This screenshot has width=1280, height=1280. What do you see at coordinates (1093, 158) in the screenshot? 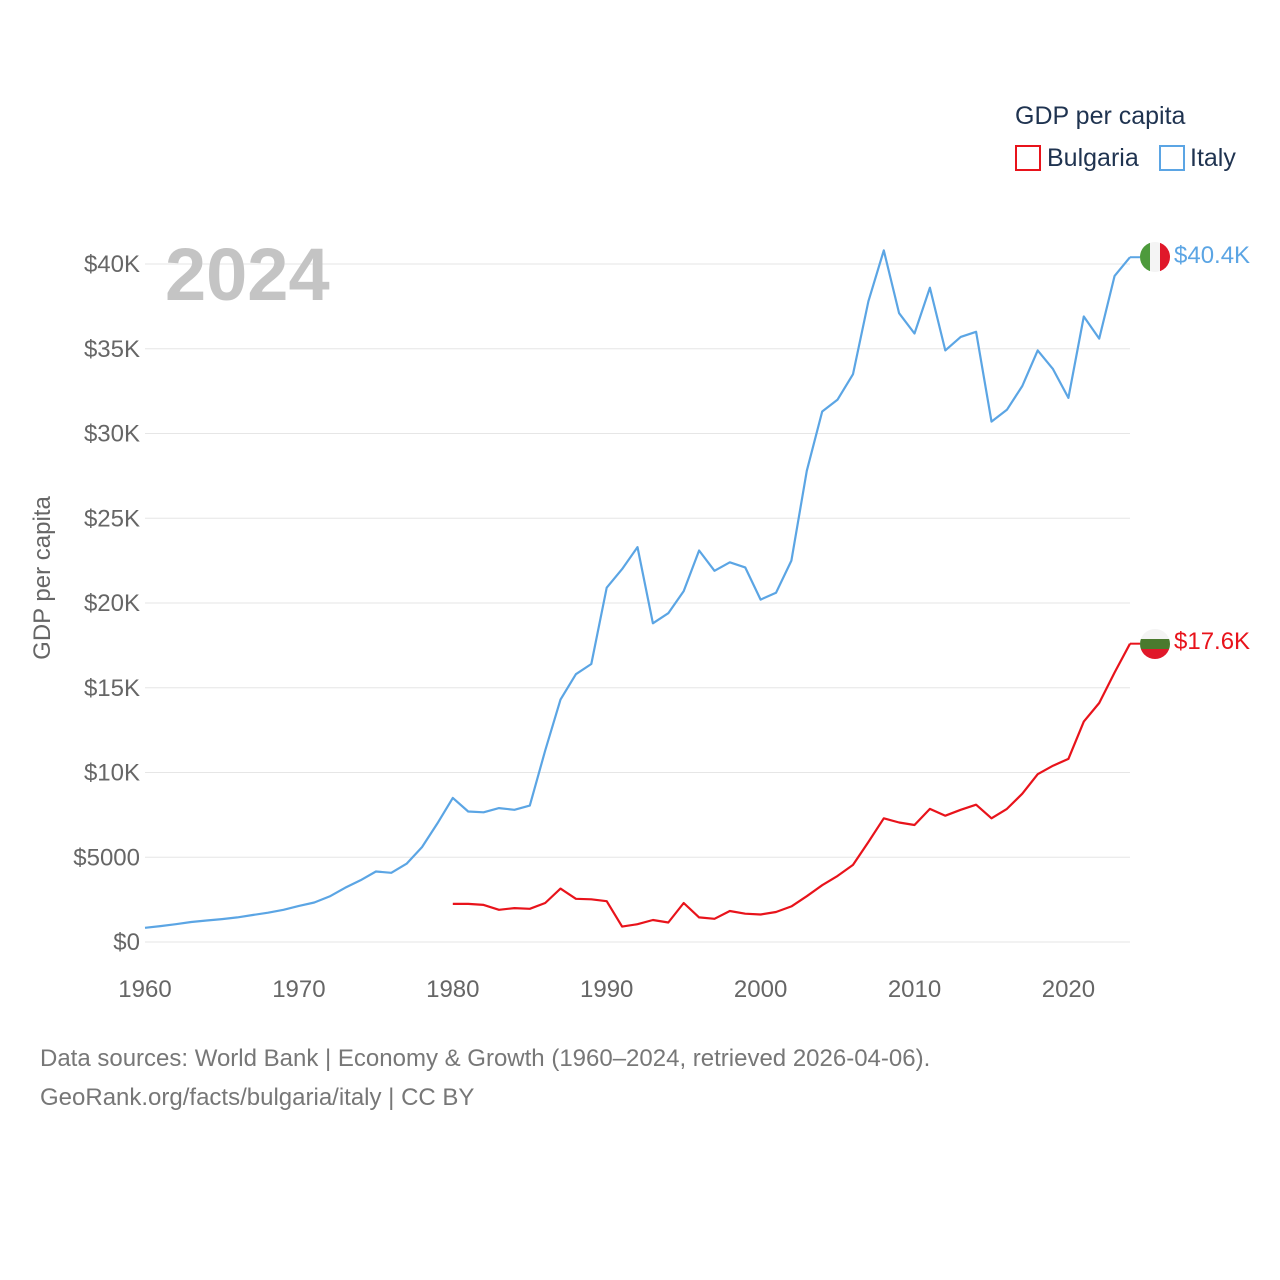
I see `legend-label-bulgaria: Bulgaria` at bounding box center [1093, 158].